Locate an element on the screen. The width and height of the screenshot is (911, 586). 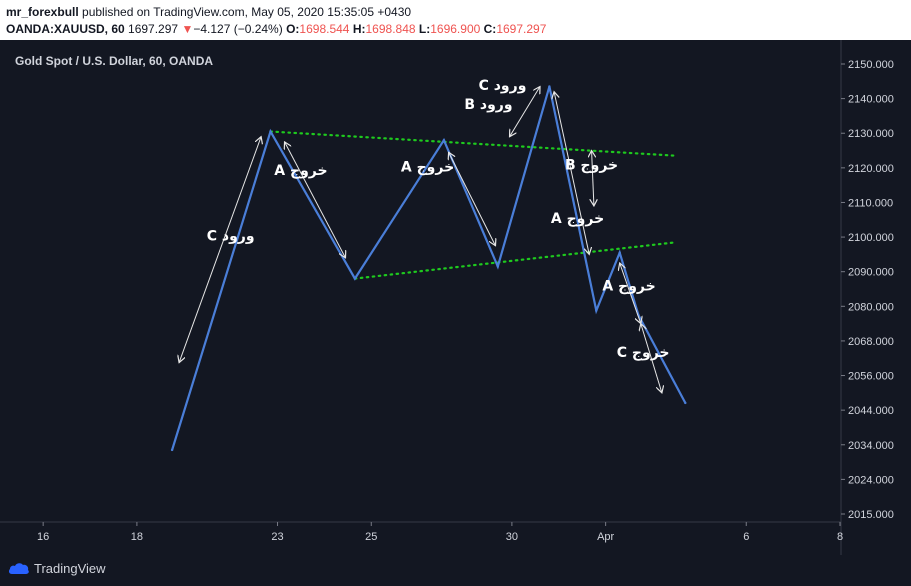
open-label: O: is located at coordinates (293, 29).